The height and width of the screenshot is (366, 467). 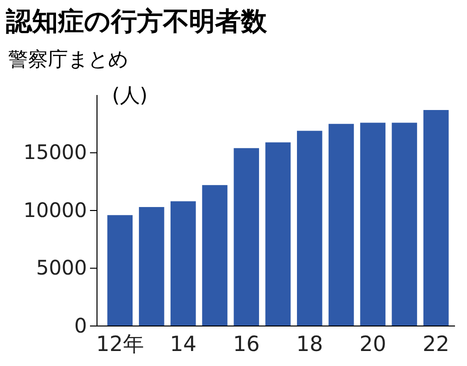 I want to click on y-axis-title: (人), so click(x=130, y=95).